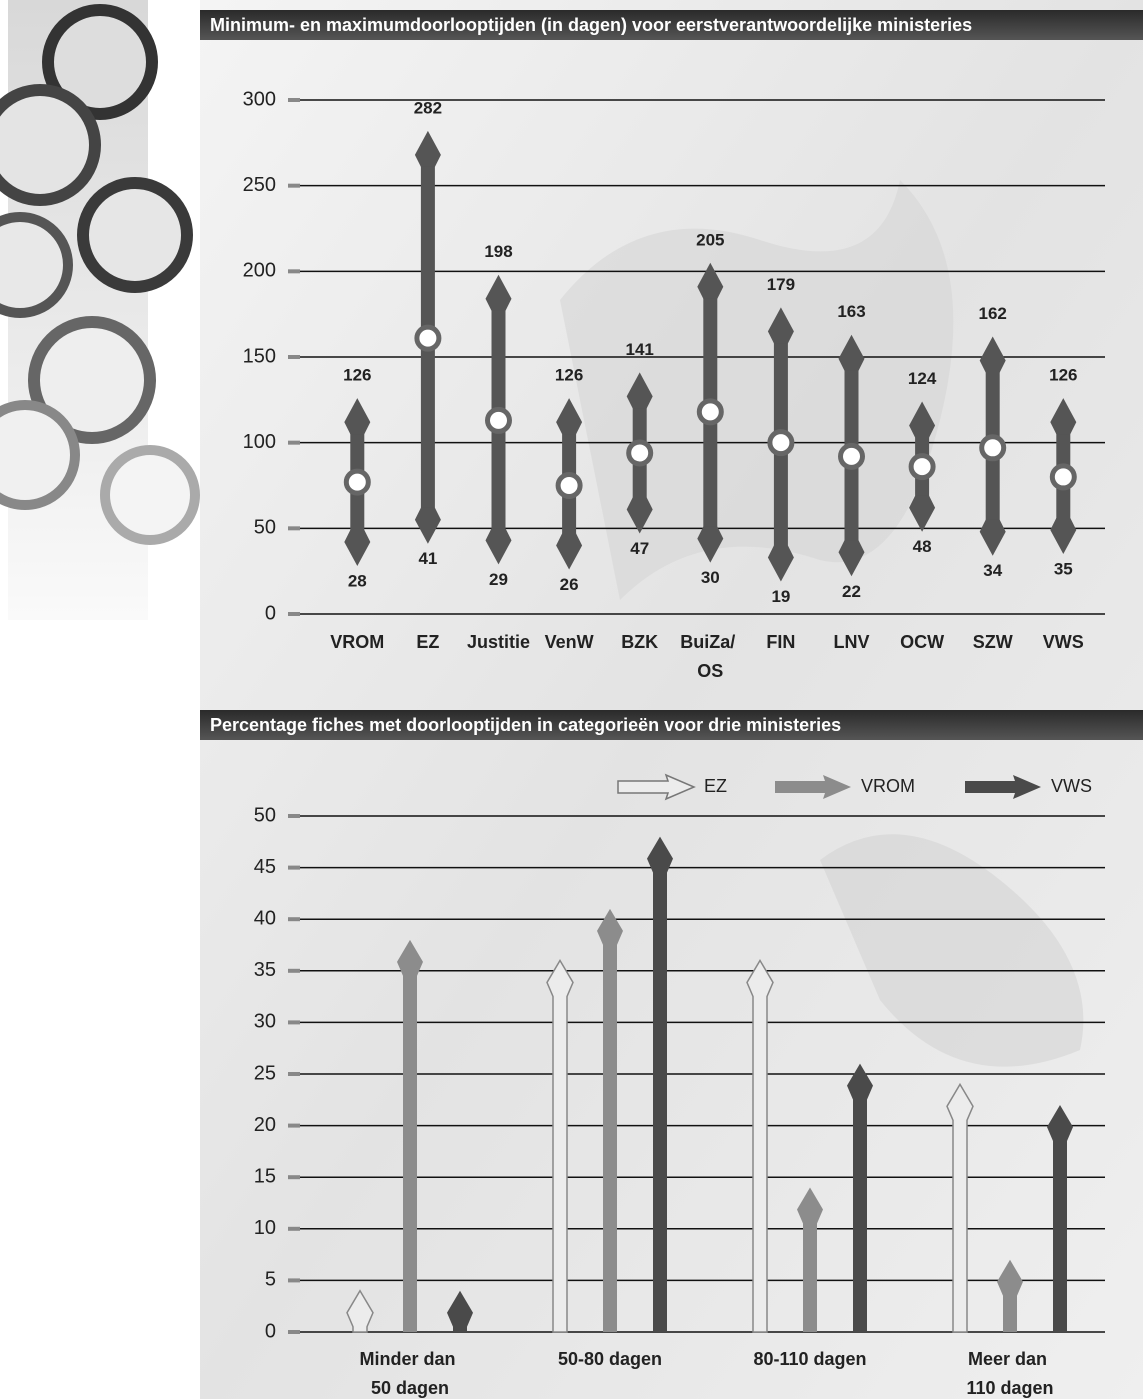 The width and height of the screenshot is (1143, 1399). What do you see at coordinates (922, 642) in the screenshot?
I see `x-tick-label: OCW` at bounding box center [922, 642].